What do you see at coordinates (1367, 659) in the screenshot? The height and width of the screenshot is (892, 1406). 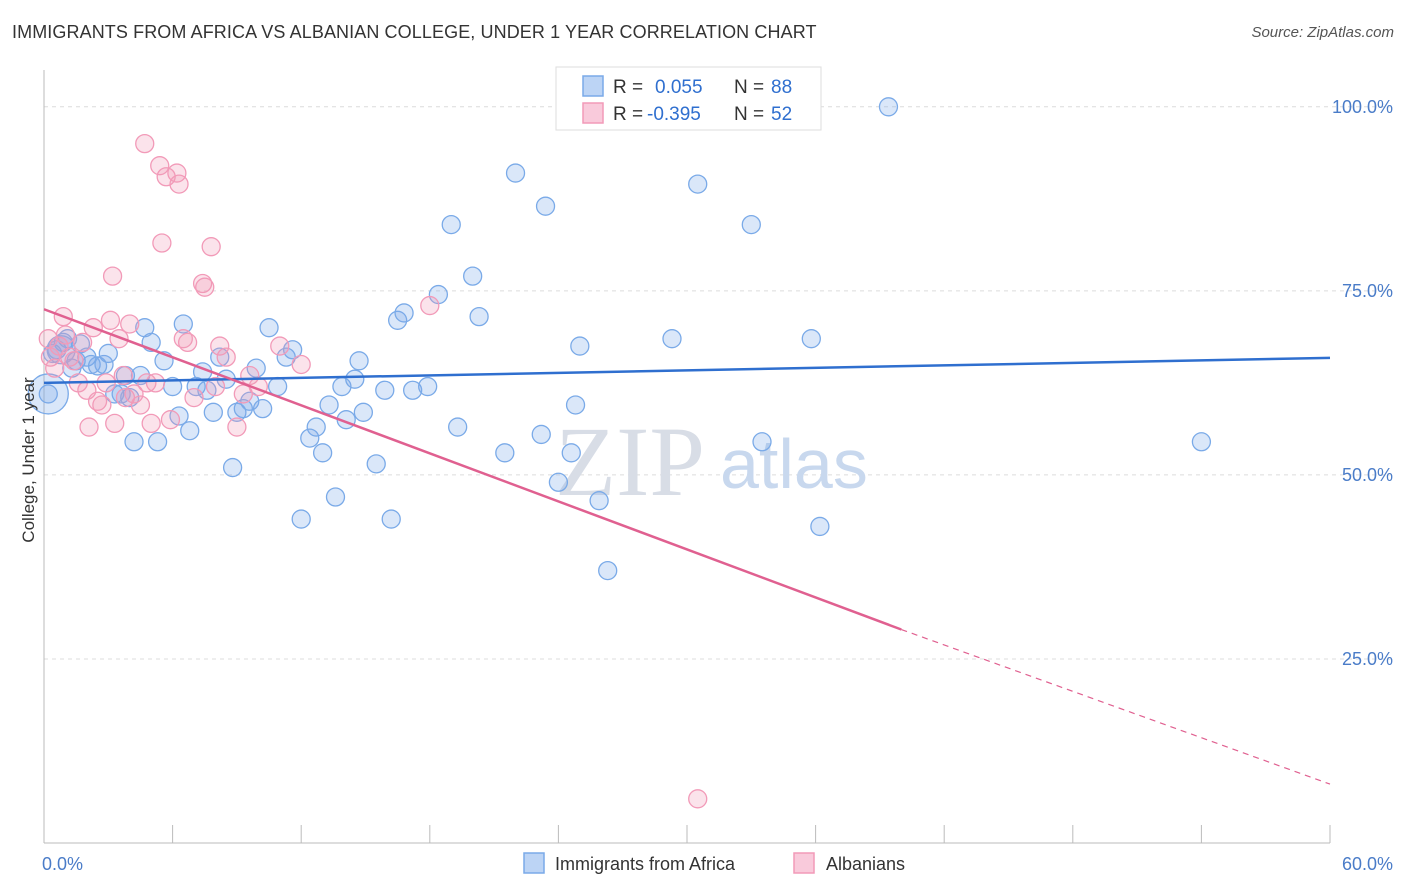 I see `y-tick-label: 25.0%` at bounding box center [1367, 659].